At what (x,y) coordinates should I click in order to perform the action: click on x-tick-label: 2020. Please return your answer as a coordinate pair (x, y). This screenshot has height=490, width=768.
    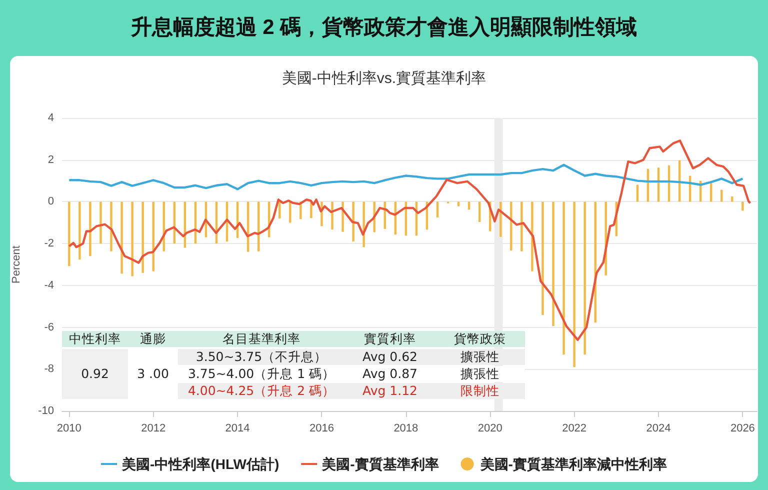
    Looking at the image, I should click on (490, 428).